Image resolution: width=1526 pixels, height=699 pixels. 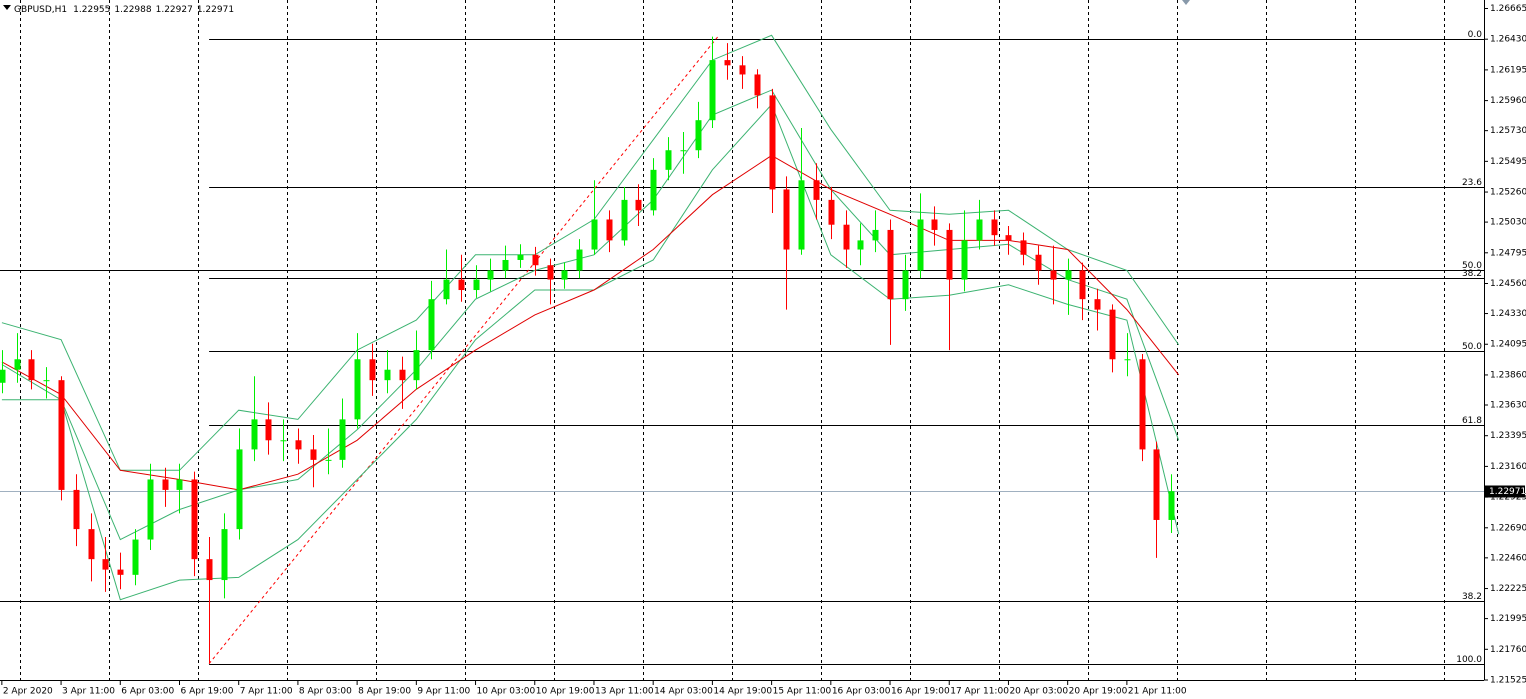 I want to click on header-close: 1.22971, so click(x=215, y=10).